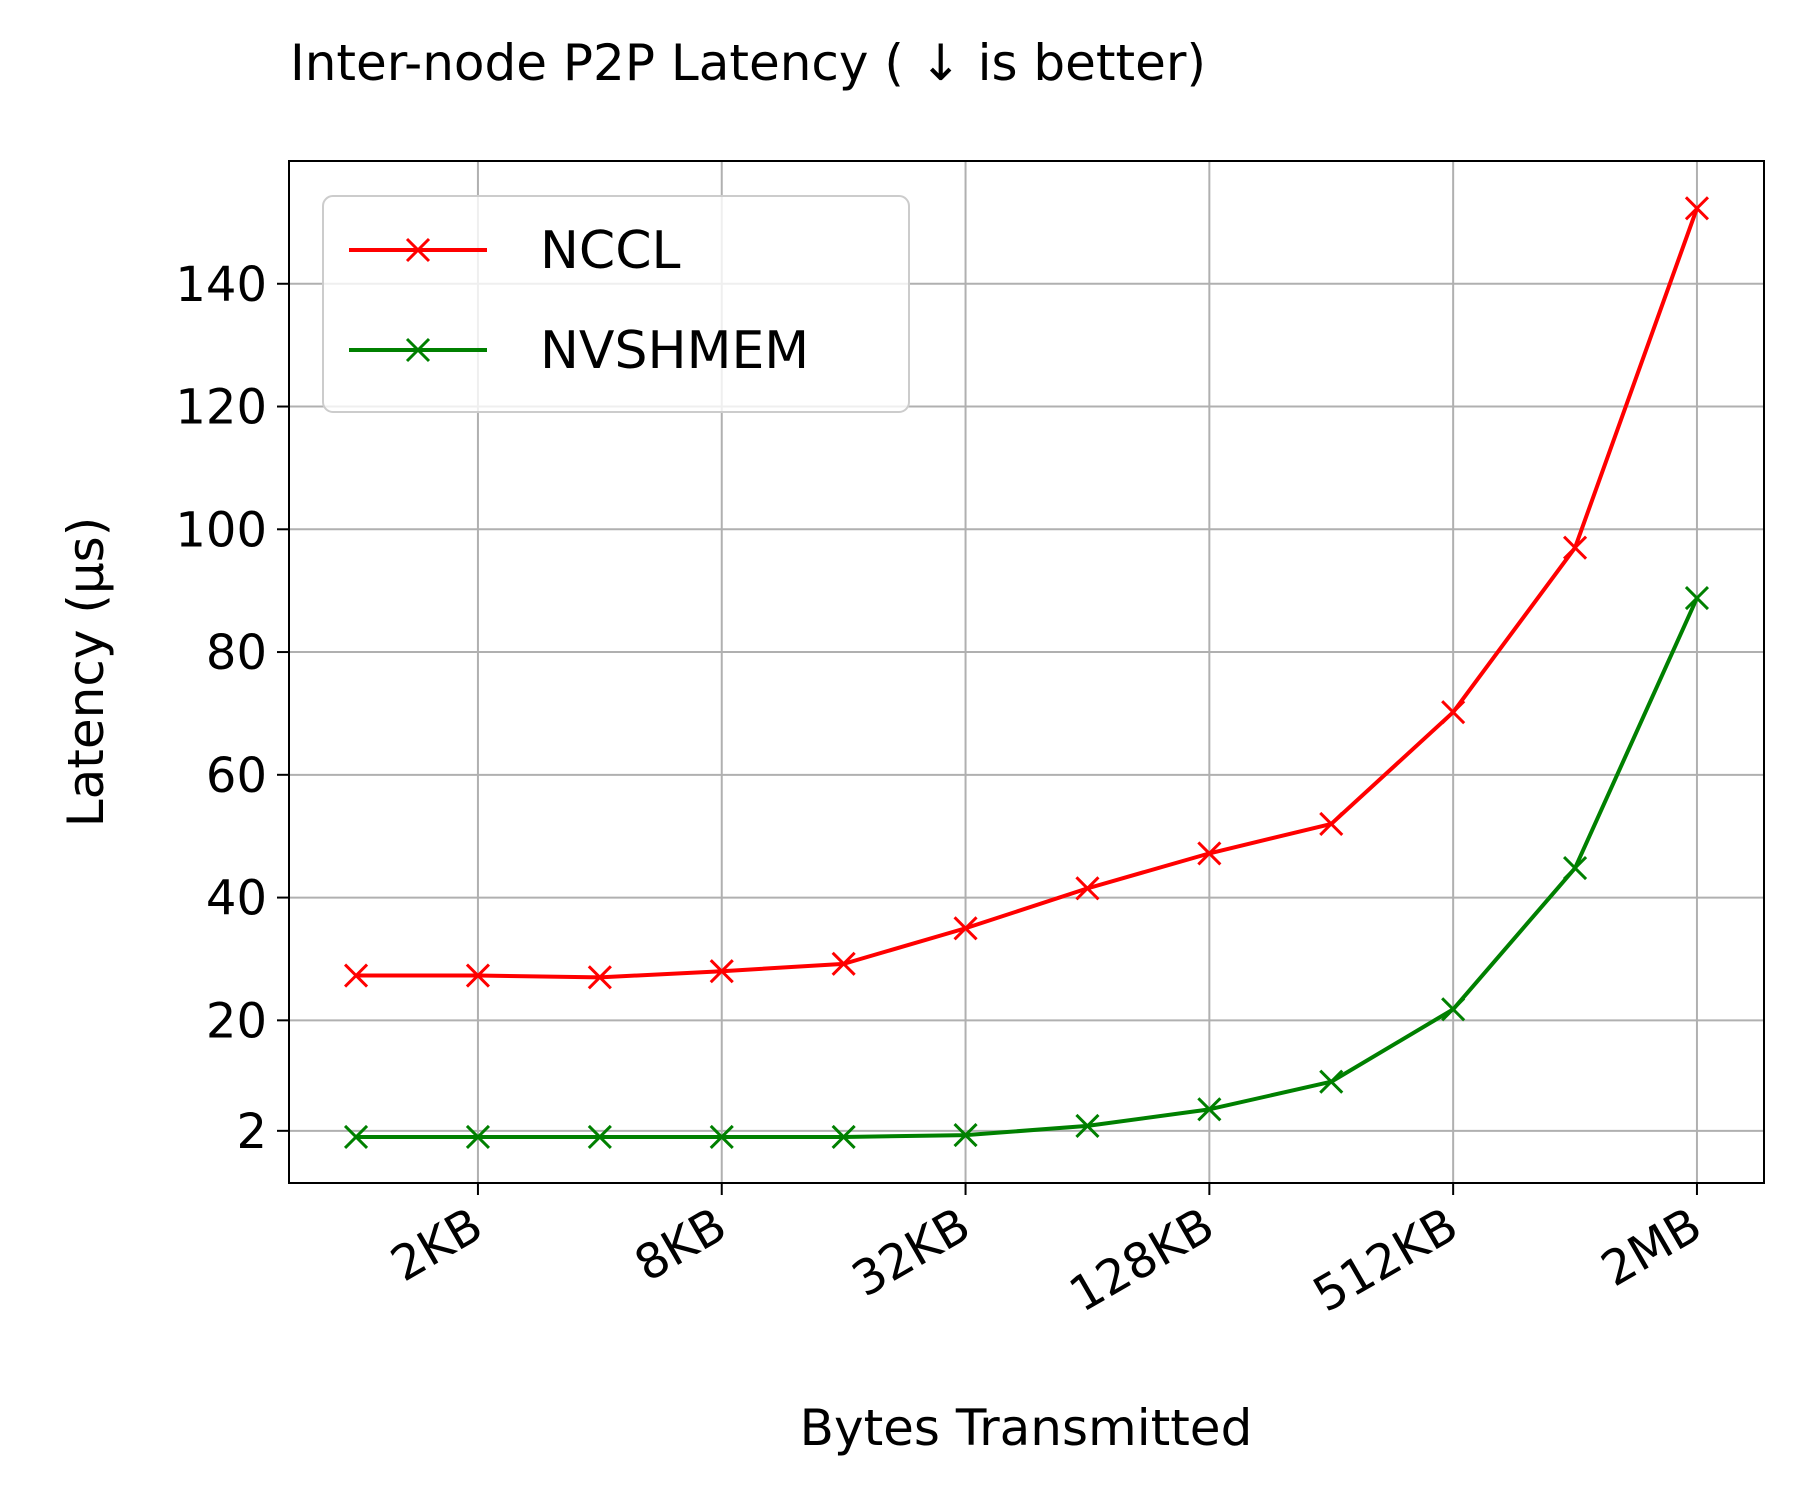 This screenshot has height=1500, width=1800. I want to click on x-tick-label: 512KB, so click(1385, 1260).